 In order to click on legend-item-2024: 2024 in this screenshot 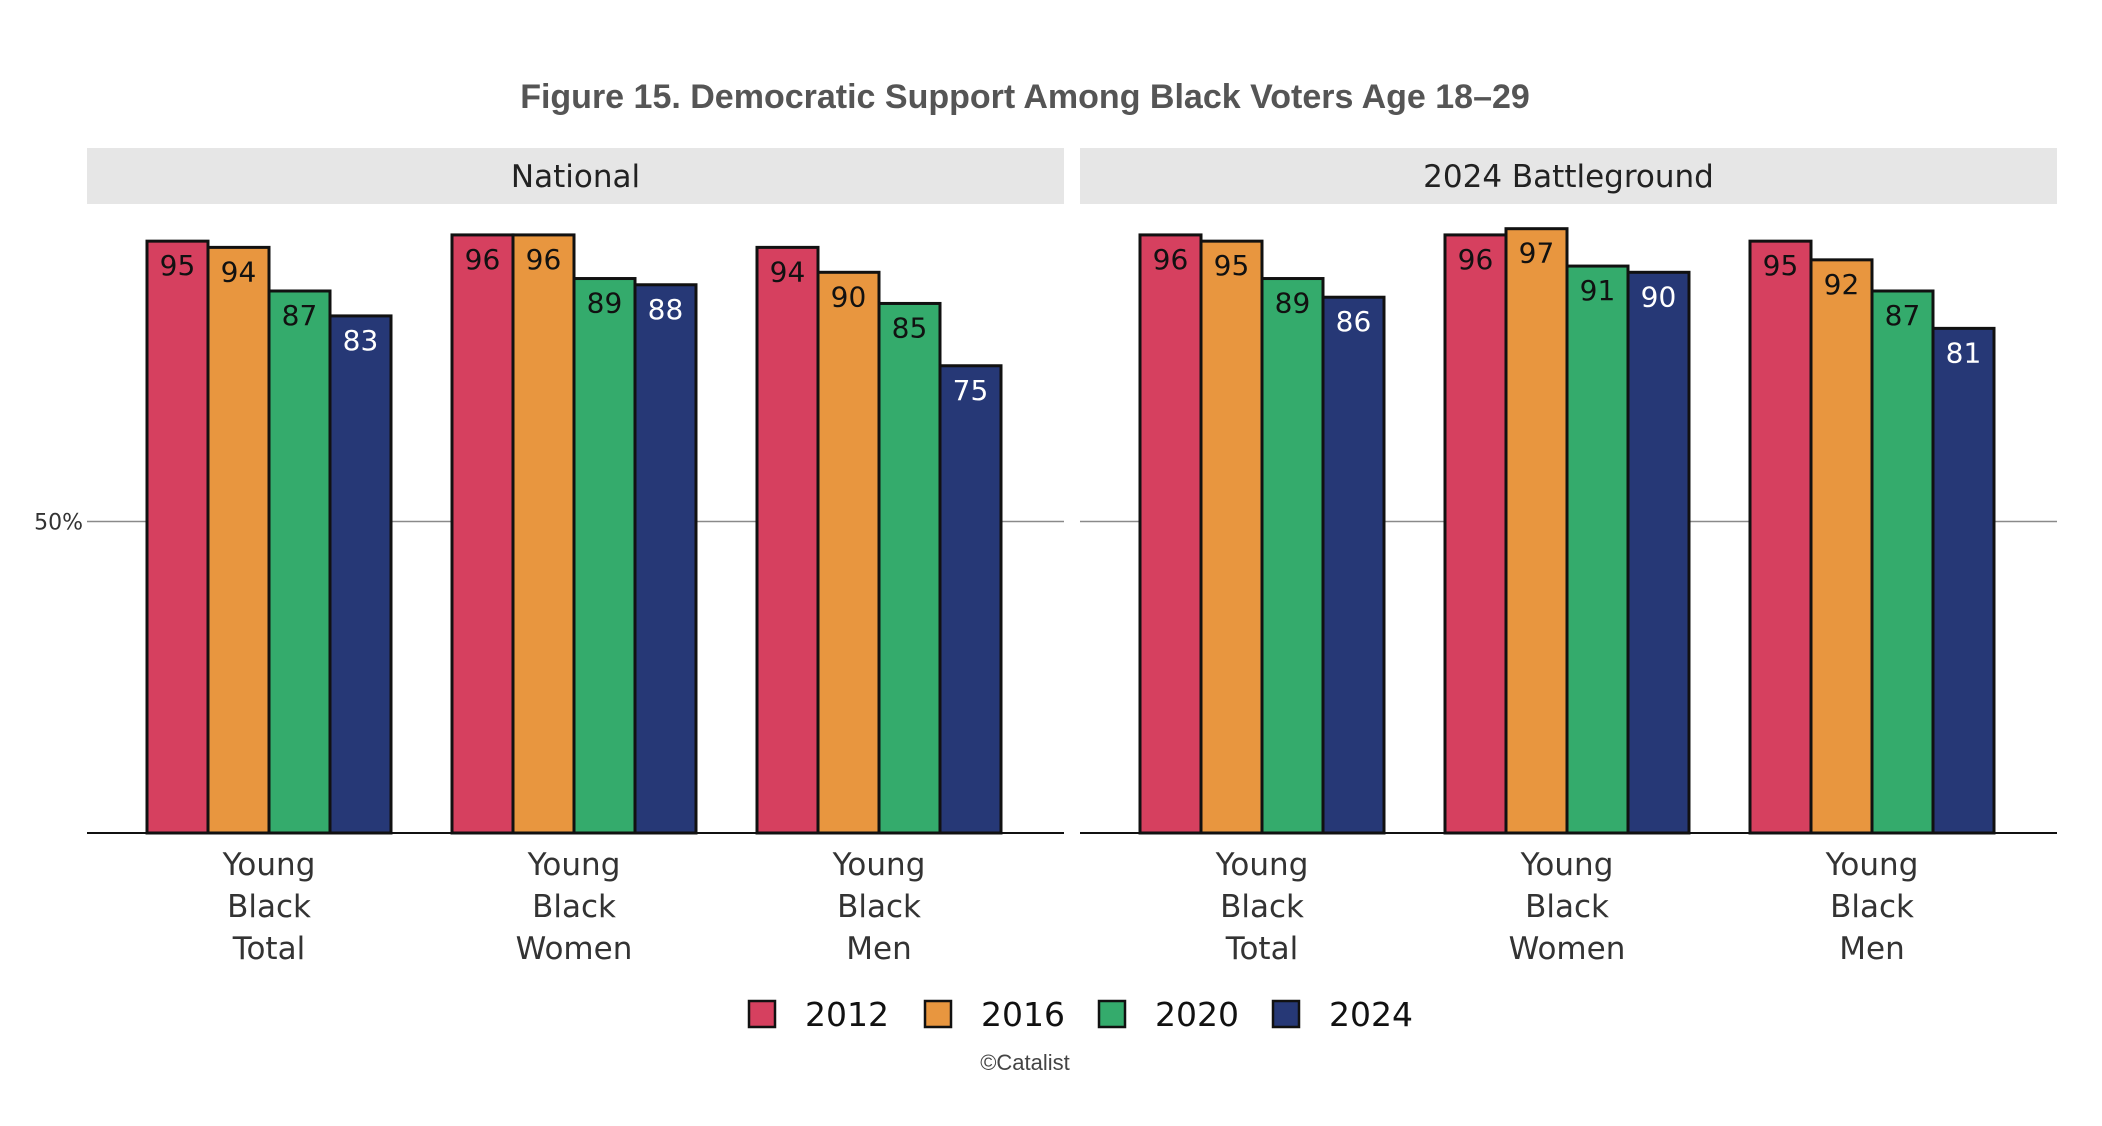, I will do `click(1342, 1014)`.